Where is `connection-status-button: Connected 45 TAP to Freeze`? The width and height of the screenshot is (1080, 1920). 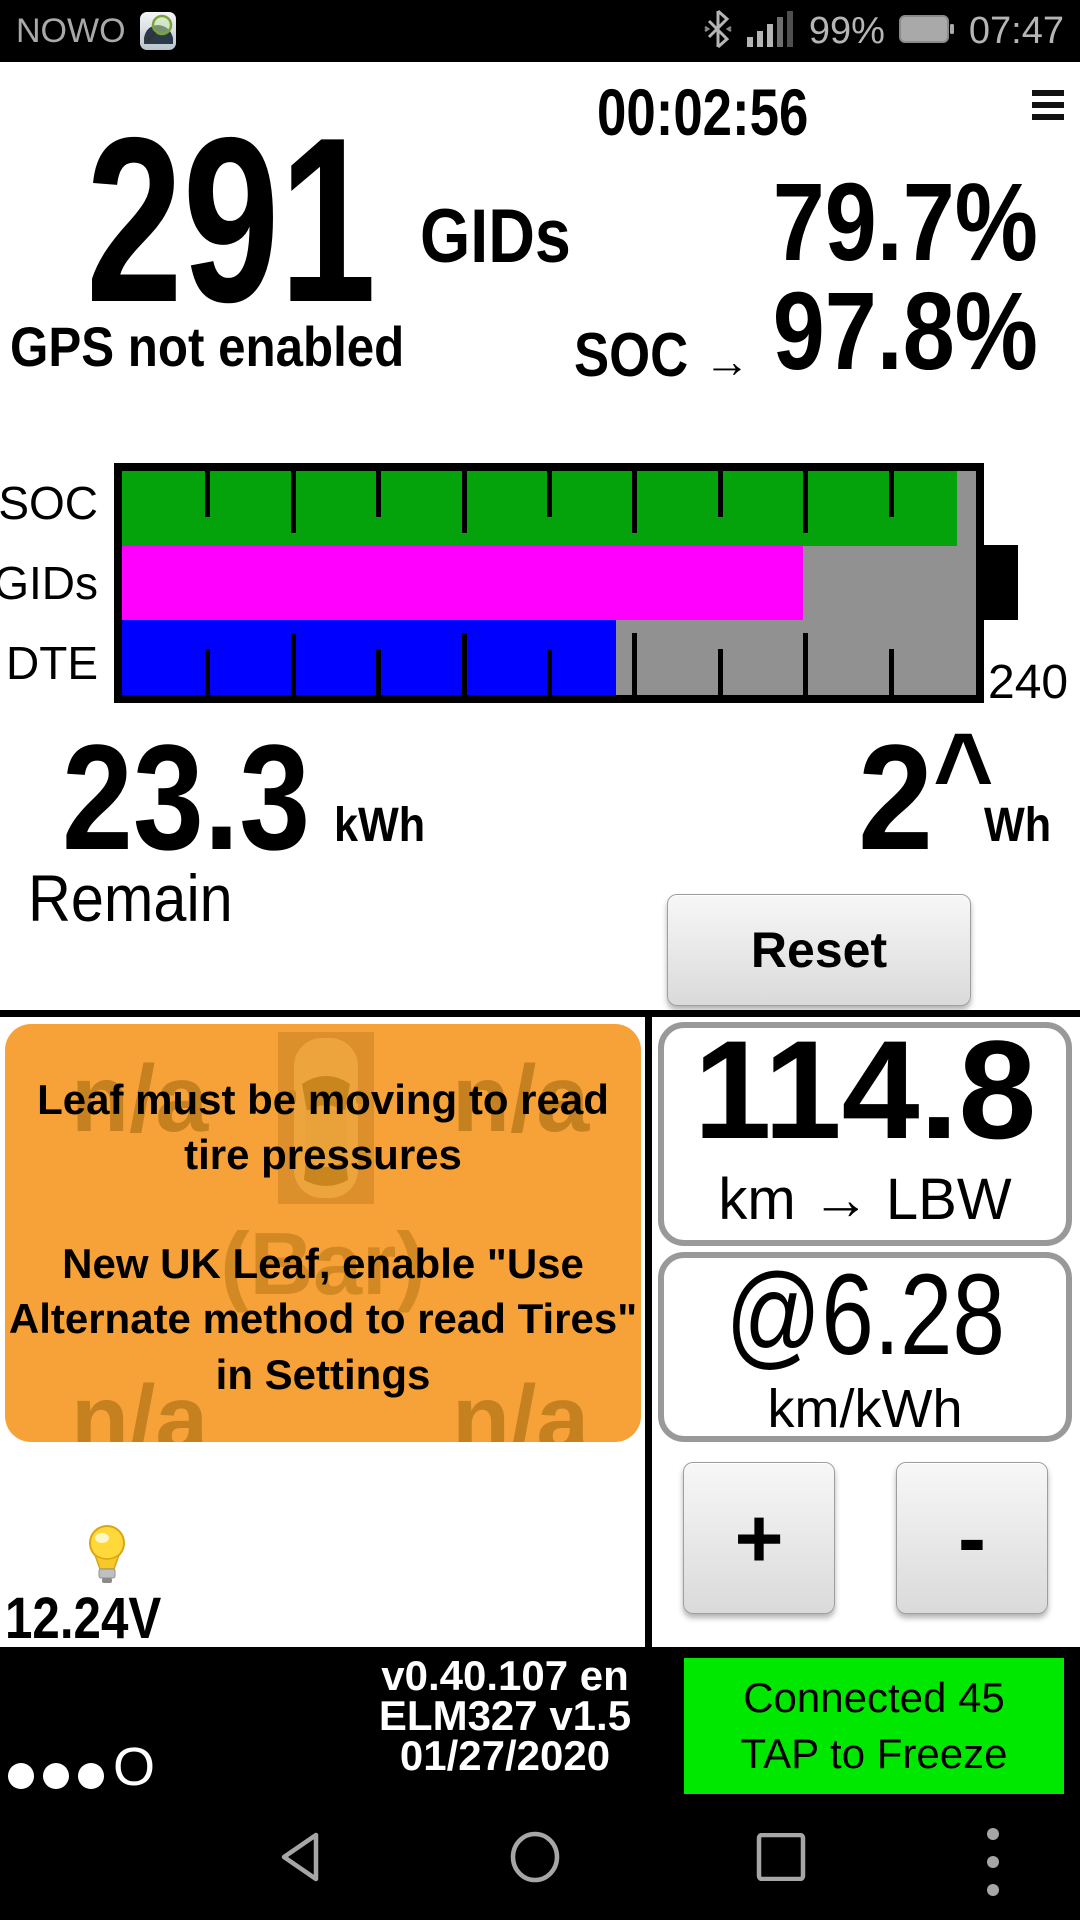
connection-status-button: Connected 45 TAP to Freeze is located at coordinates (874, 1726).